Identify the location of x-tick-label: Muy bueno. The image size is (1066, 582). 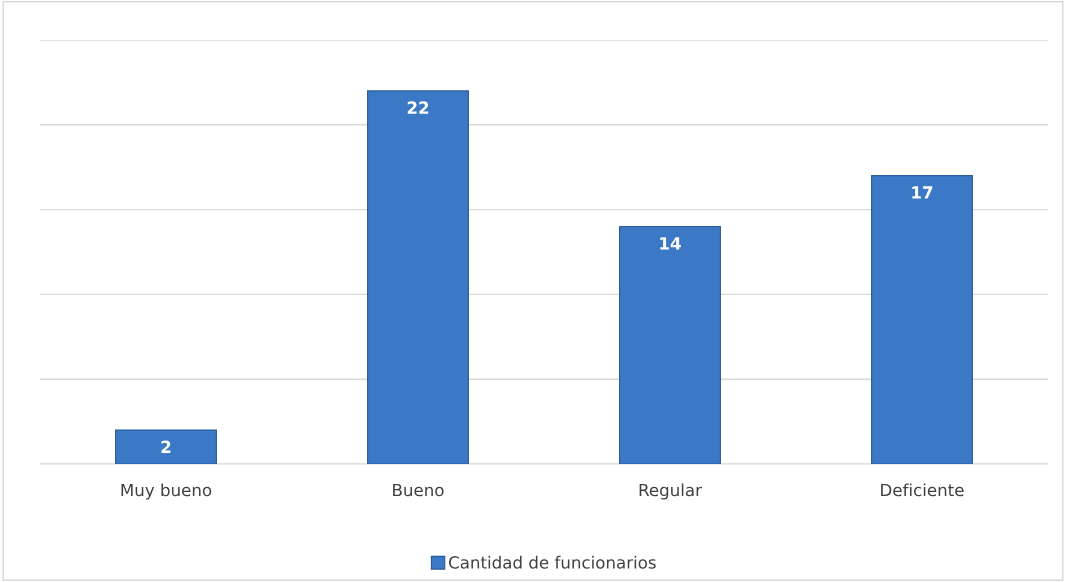
(166, 491).